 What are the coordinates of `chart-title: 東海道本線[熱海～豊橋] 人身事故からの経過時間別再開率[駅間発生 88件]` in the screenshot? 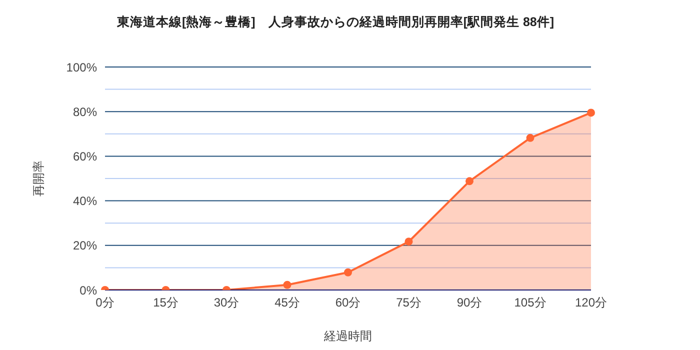 It's located at (335, 22).